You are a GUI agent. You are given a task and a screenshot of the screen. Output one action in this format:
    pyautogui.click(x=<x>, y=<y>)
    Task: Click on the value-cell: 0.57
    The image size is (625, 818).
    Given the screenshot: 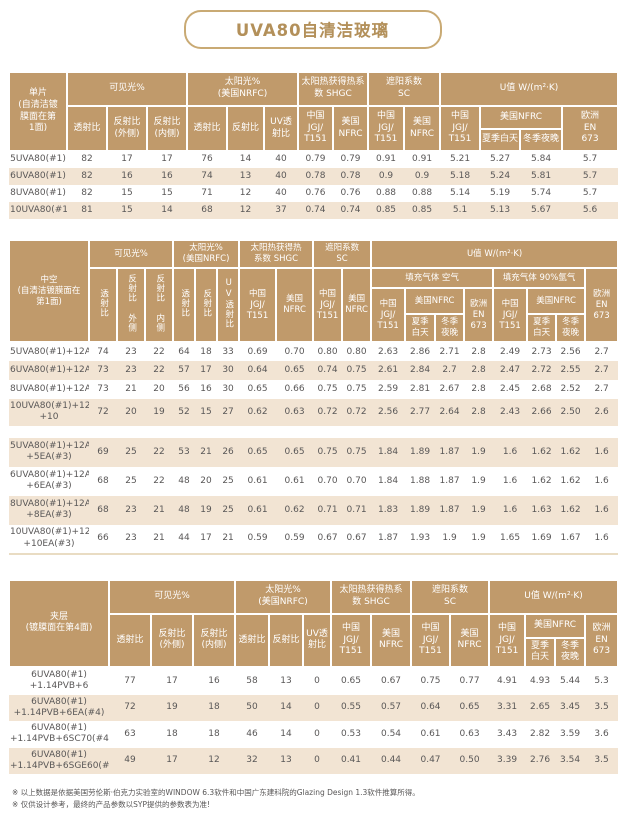 What is the action you would take?
    pyautogui.click(x=391, y=708)
    